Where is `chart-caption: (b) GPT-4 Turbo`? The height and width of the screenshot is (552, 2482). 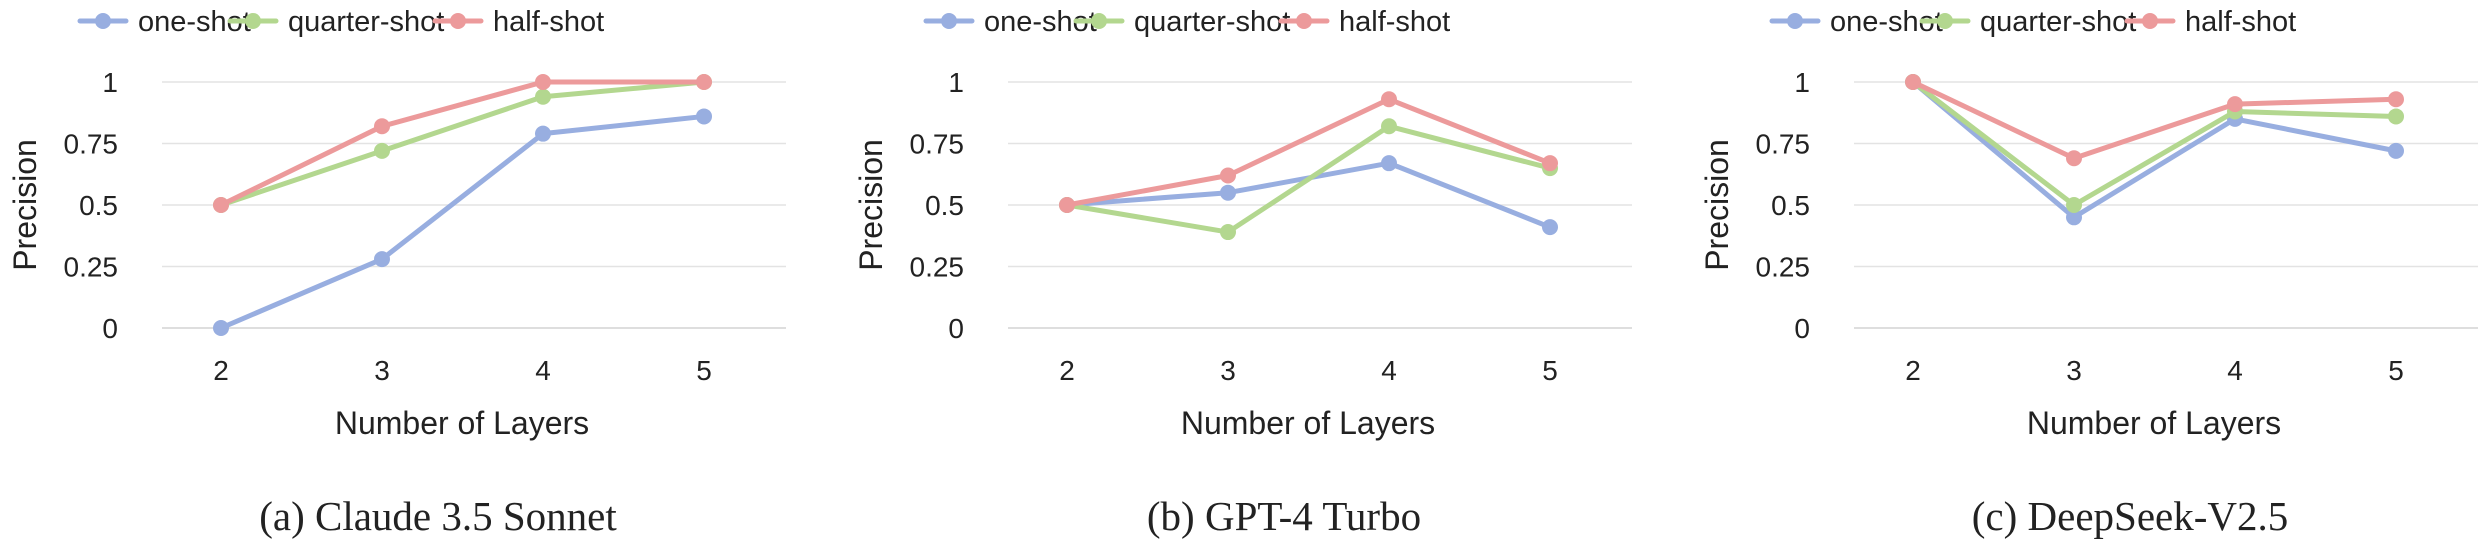
chart-caption: (b) GPT-4 Turbo is located at coordinates (1284, 516).